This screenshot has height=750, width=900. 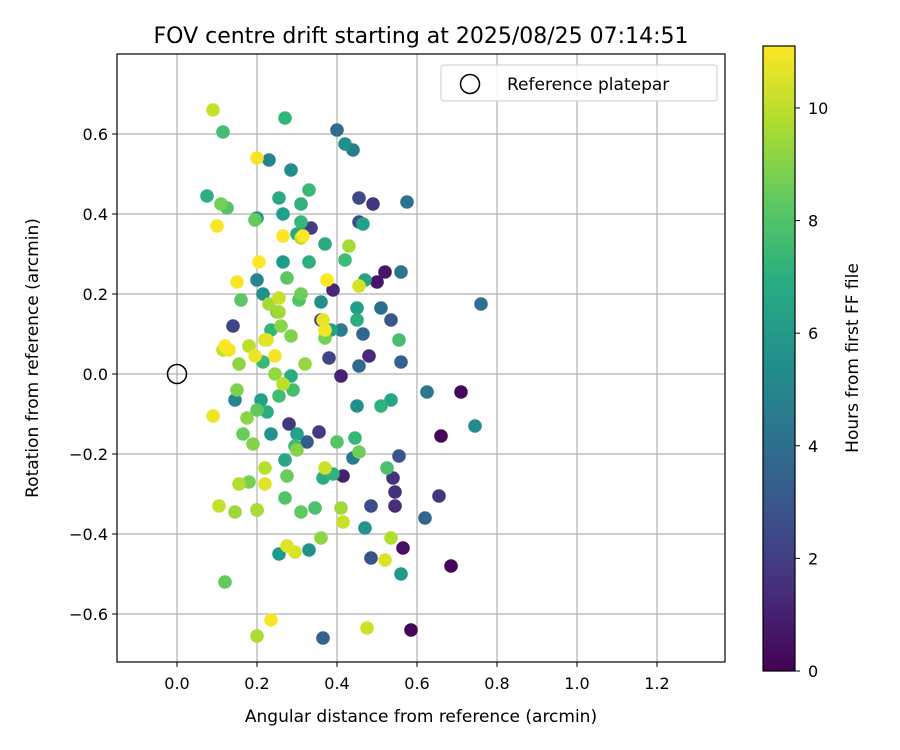 I want to click on y-tick-label: −0.2, so click(x=88, y=454).